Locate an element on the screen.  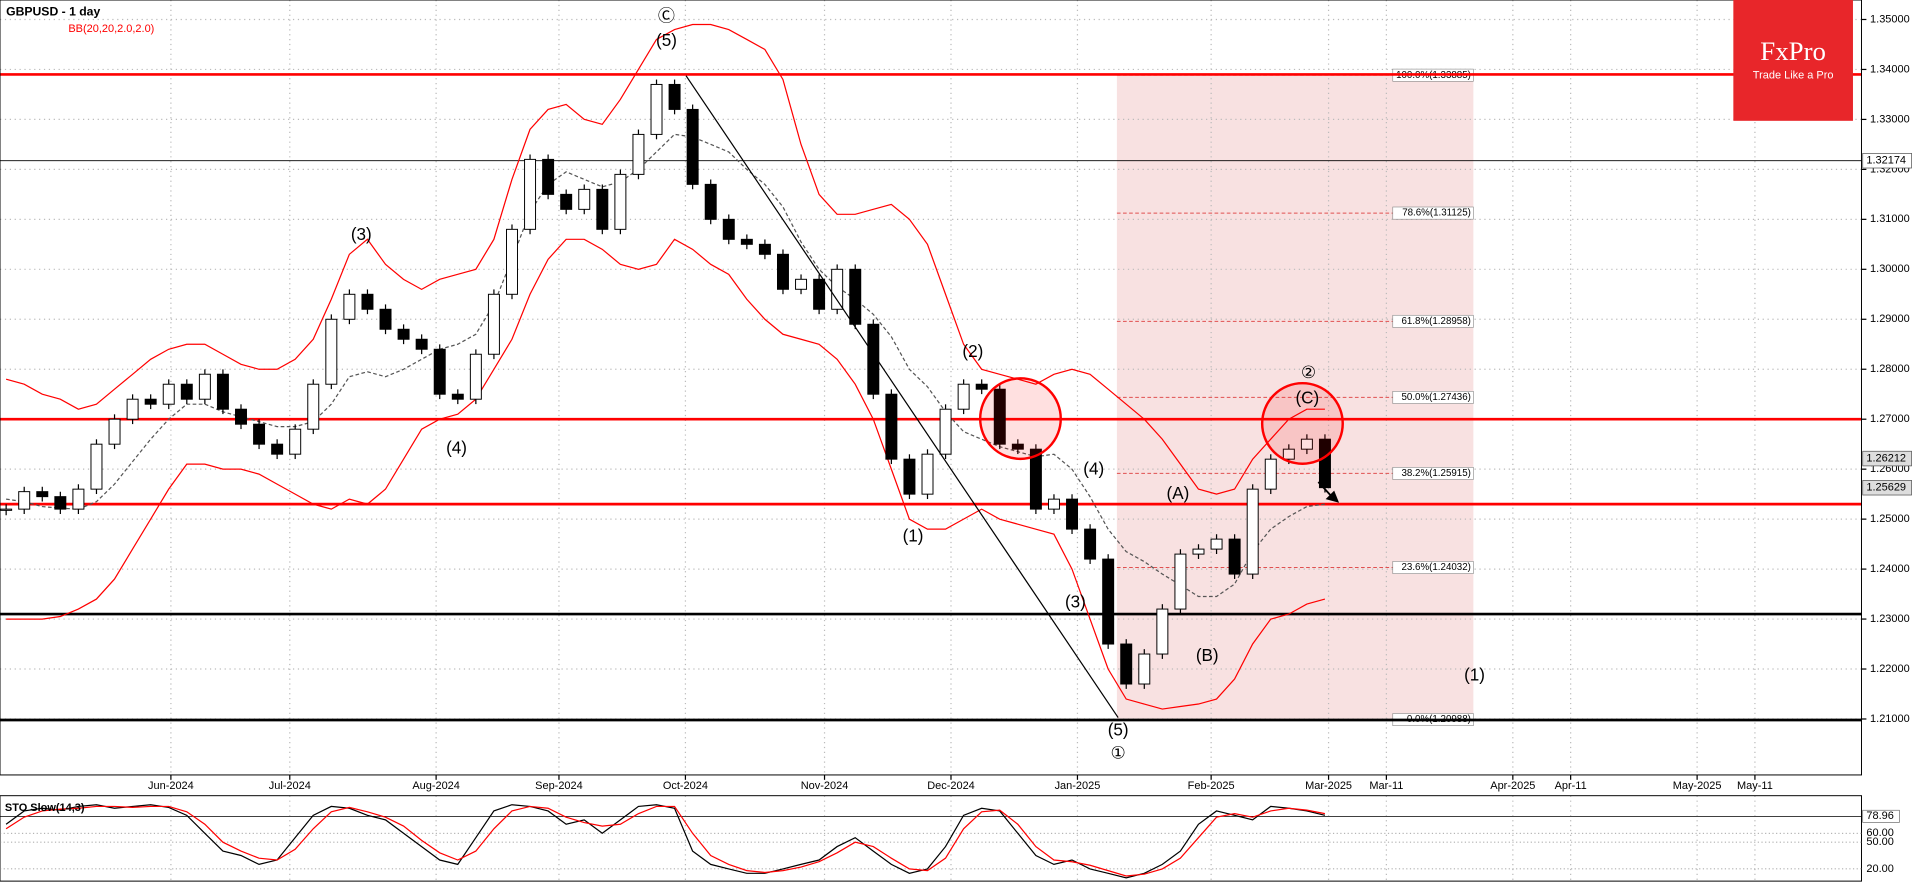
osc-title: STO Slow(14,3) is located at coordinates (45, 808).